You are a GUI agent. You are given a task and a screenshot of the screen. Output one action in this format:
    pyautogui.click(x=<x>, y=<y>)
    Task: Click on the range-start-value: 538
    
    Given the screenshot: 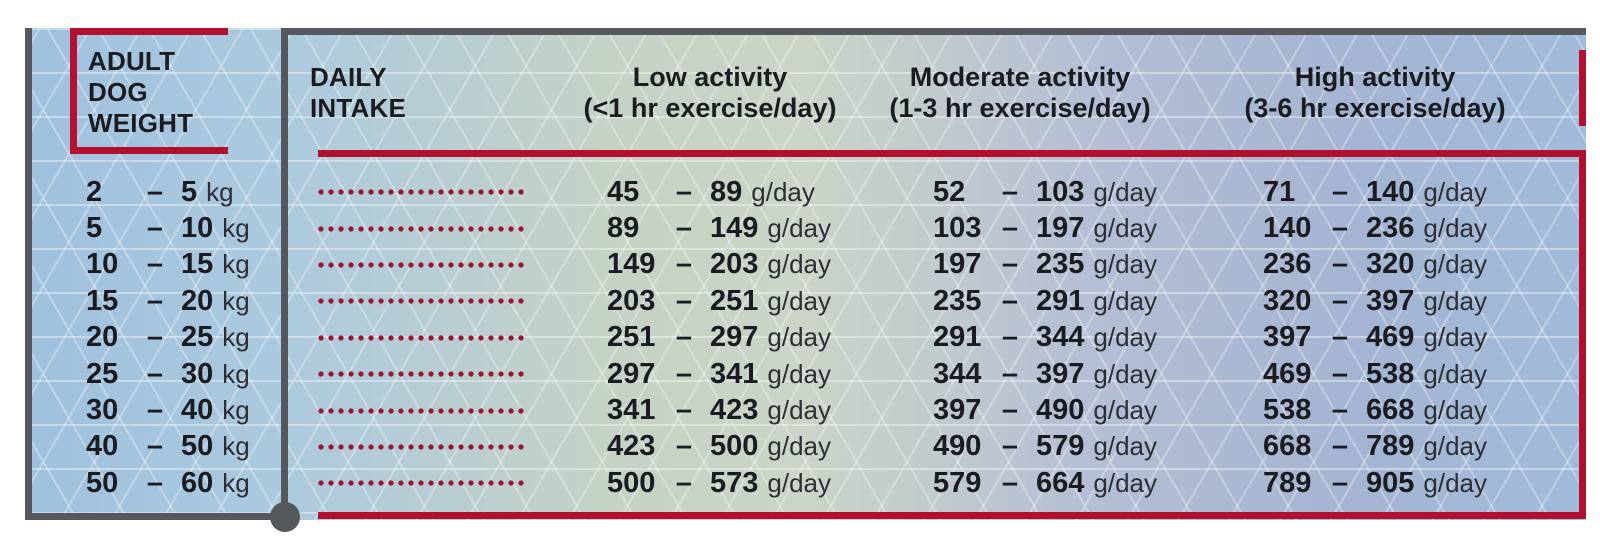 What is the action you would take?
    pyautogui.click(x=1287, y=410)
    